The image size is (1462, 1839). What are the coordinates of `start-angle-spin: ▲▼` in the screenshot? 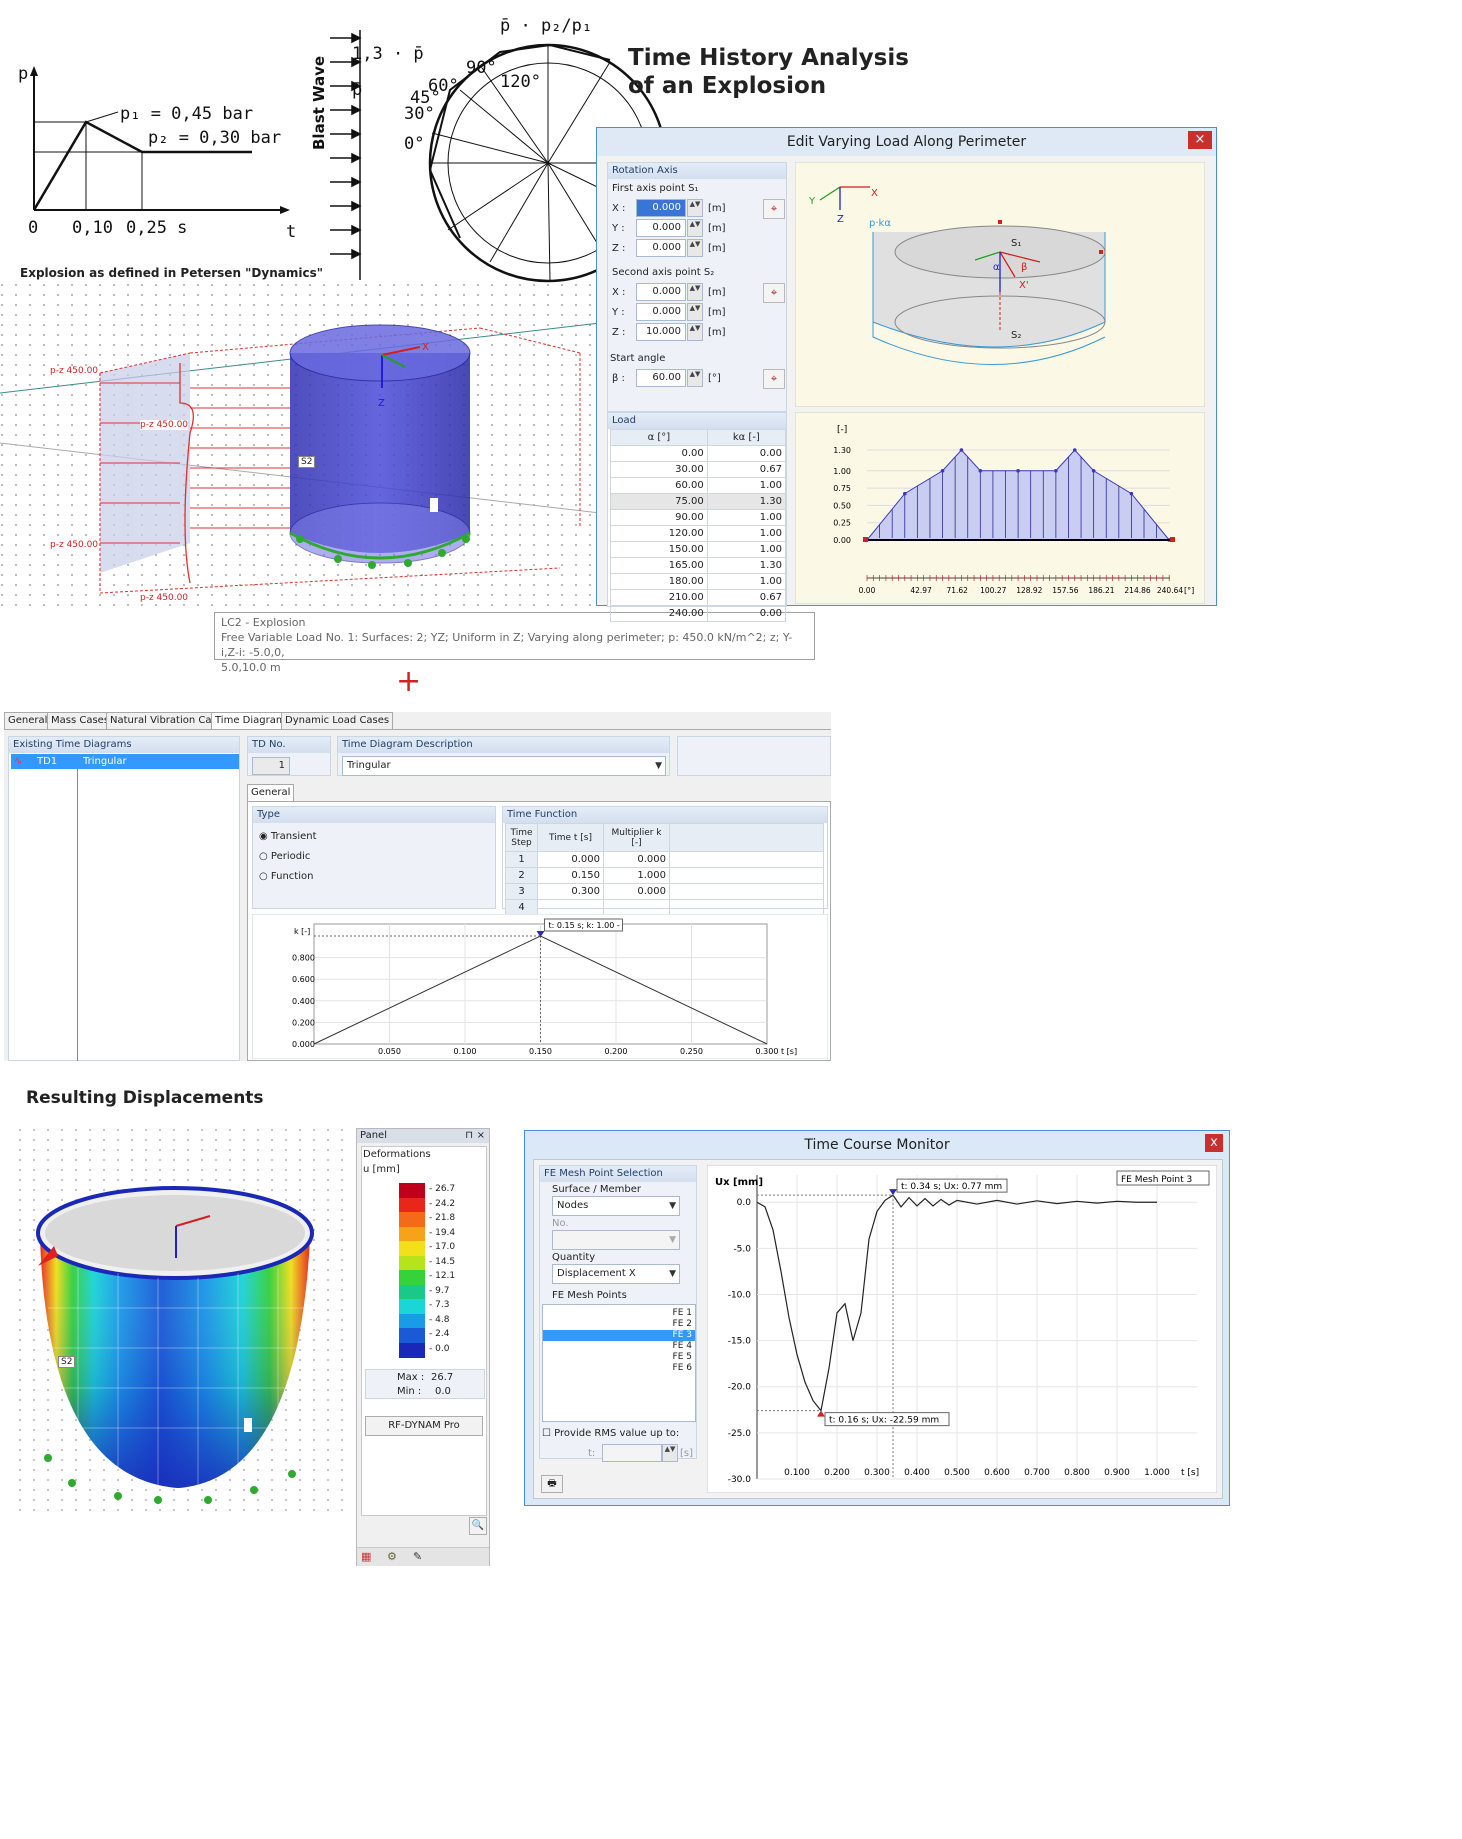 It's located at (695, 378).